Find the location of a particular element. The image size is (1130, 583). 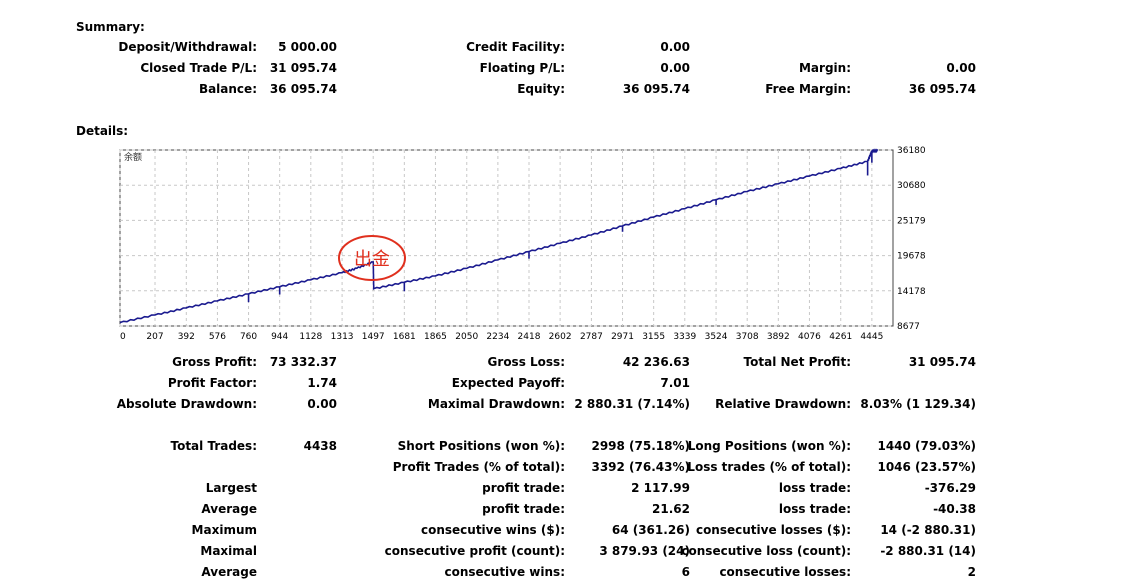

x-tick-label: 3155 is located at coordinates (653, 337).